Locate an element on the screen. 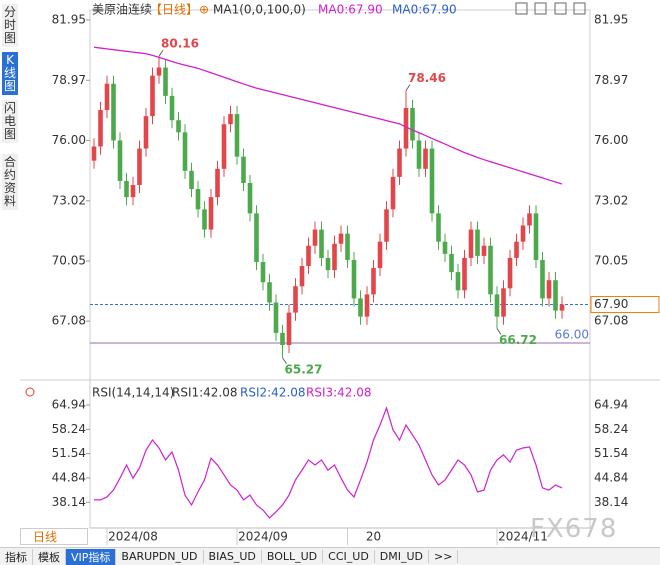 The width and height of the screenshot is (660, 565). watermark: FX678 is located at coordinates (574, 529).